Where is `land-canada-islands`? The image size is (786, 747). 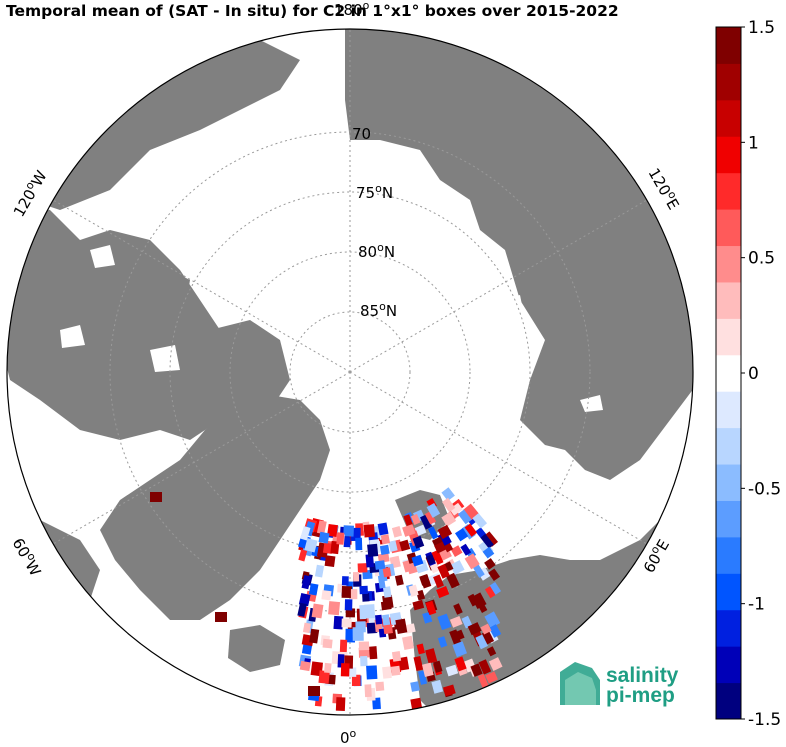
land-canada-islands is located at coordinates (155, 292).